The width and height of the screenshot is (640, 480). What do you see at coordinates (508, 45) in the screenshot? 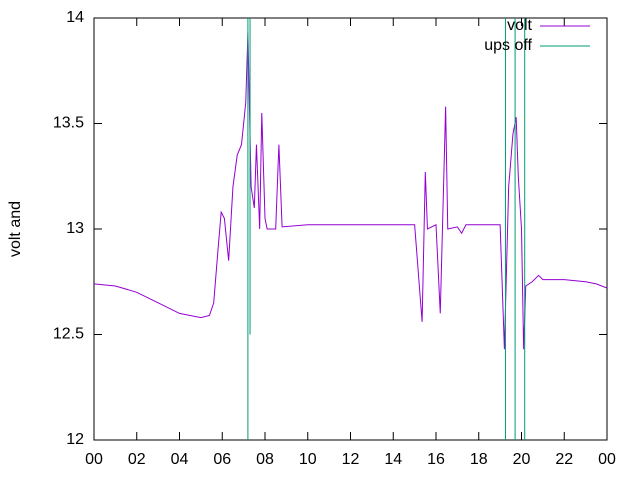
I see `legend-label: ups off` at bounding box center [508, 45].